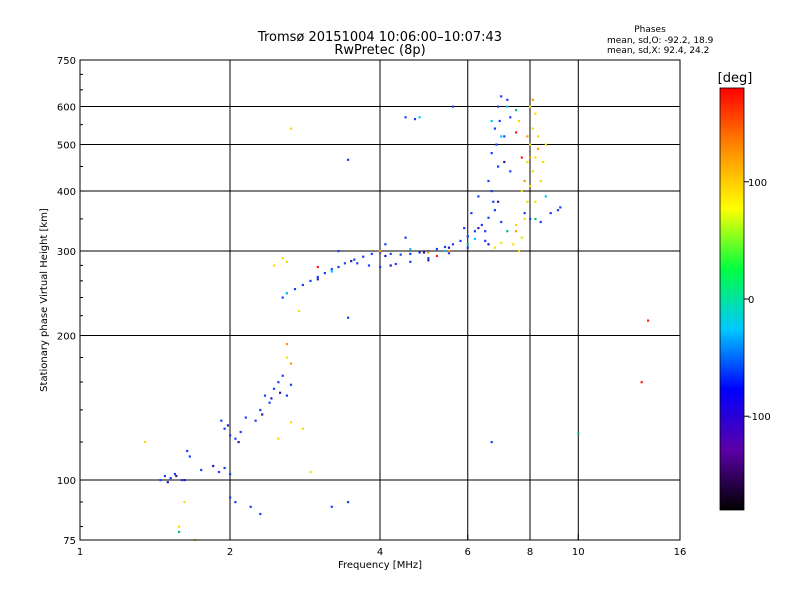  Describe the element at coordinates (578, 552) in the screenshot. I see `x-tick-label: 10` at that location.